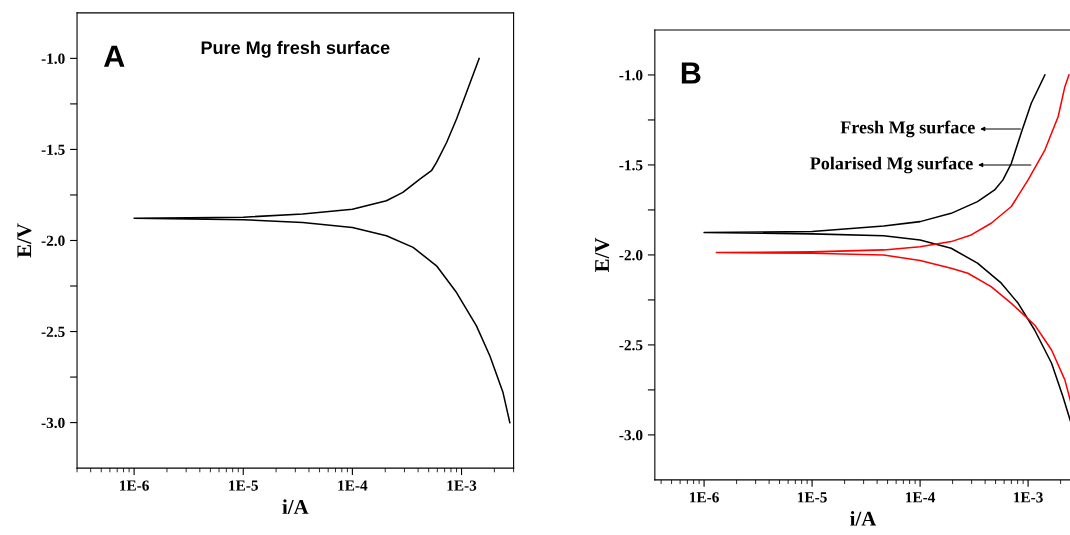 This screenshot has height=535, width=1070. I want to click on text: B, so click(691, 73).